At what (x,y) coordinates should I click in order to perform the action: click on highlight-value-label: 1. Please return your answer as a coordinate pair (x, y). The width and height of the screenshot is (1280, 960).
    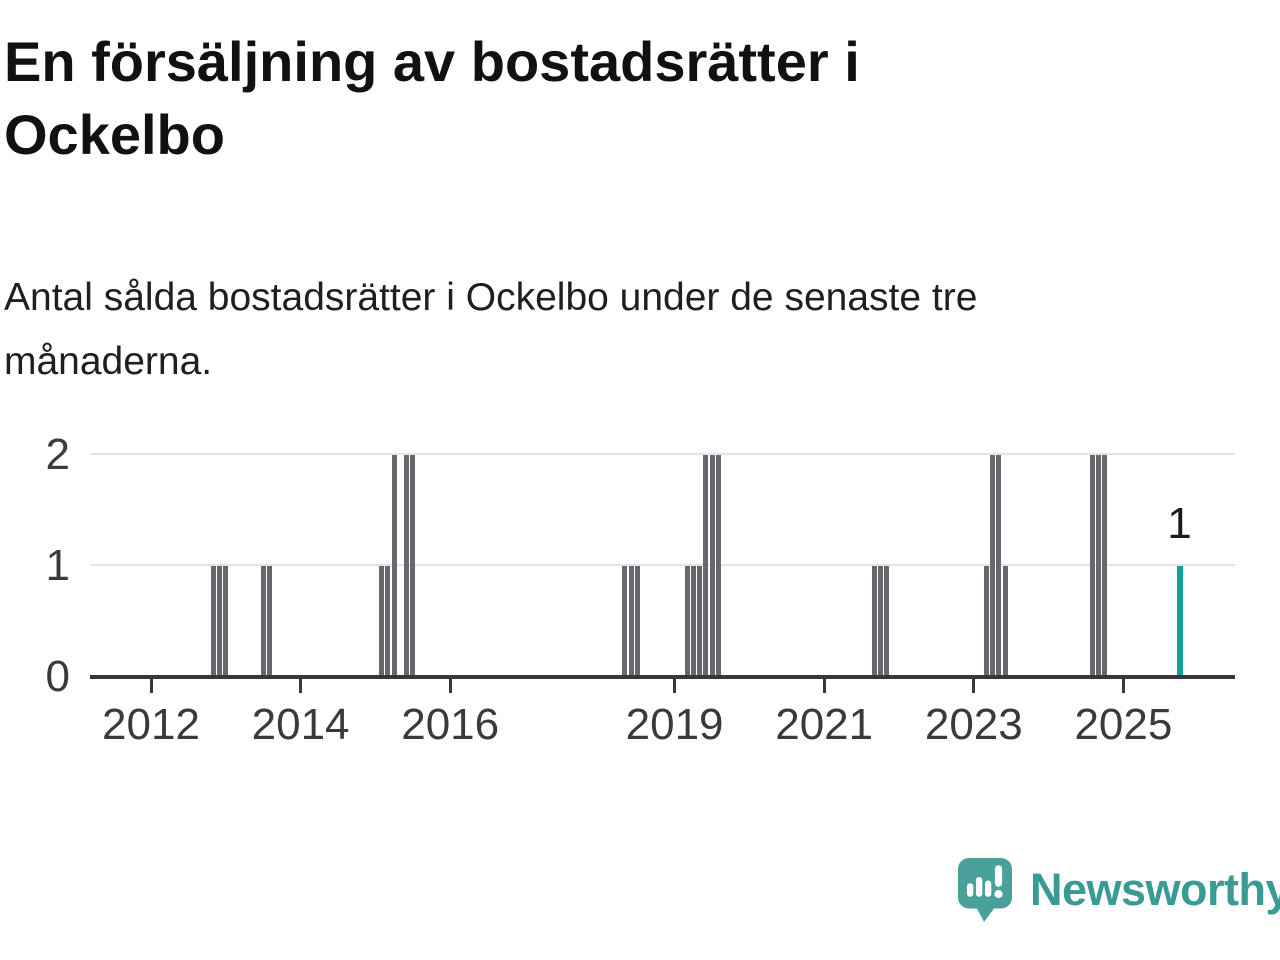
    Looking at the image, I should click on (1179, 523).